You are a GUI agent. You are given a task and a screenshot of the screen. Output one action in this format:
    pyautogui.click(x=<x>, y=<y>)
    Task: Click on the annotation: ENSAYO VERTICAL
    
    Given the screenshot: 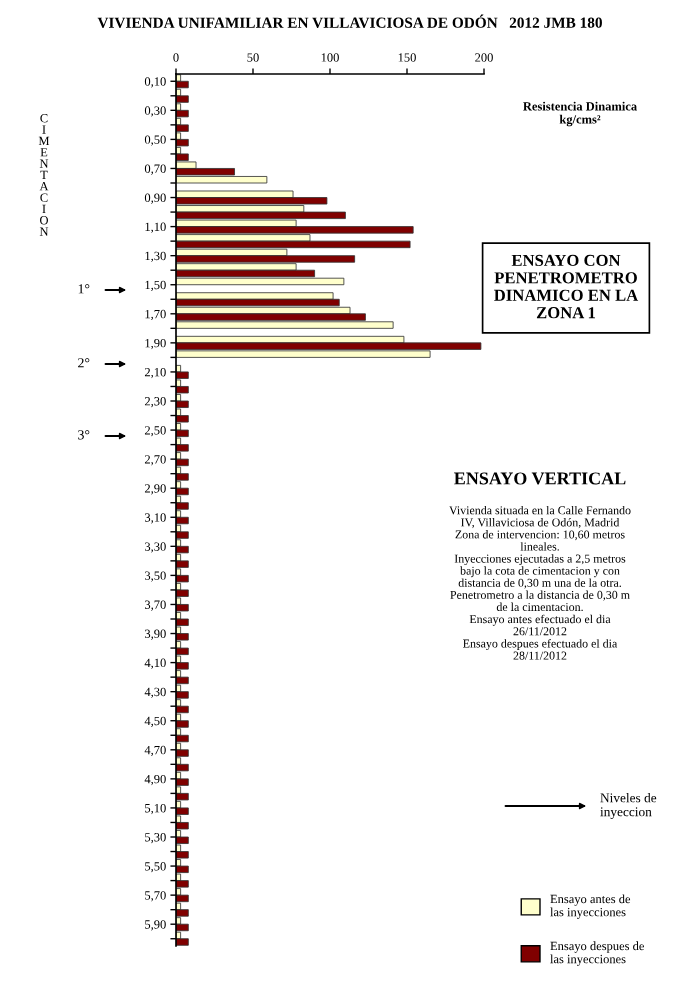 What is the action you would take?
    pyautogui.click(x=540, y=478)
    